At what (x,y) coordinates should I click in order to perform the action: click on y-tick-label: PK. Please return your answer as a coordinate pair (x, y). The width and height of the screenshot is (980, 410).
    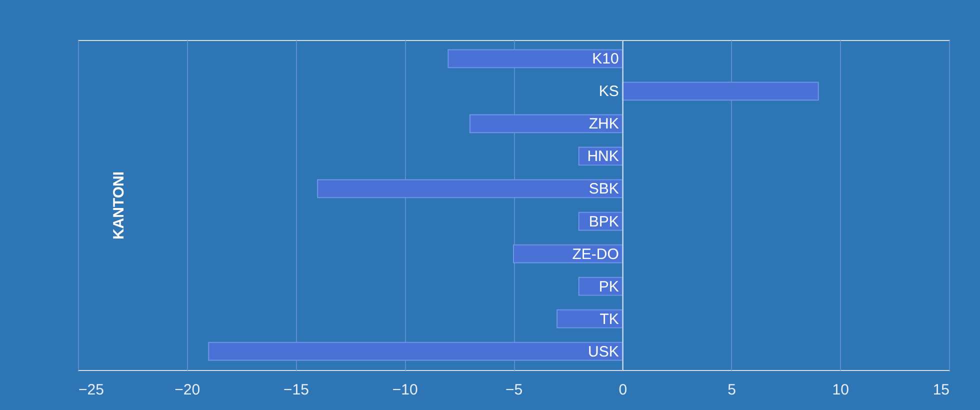
    Looking at the image, I should click on (608, 287).